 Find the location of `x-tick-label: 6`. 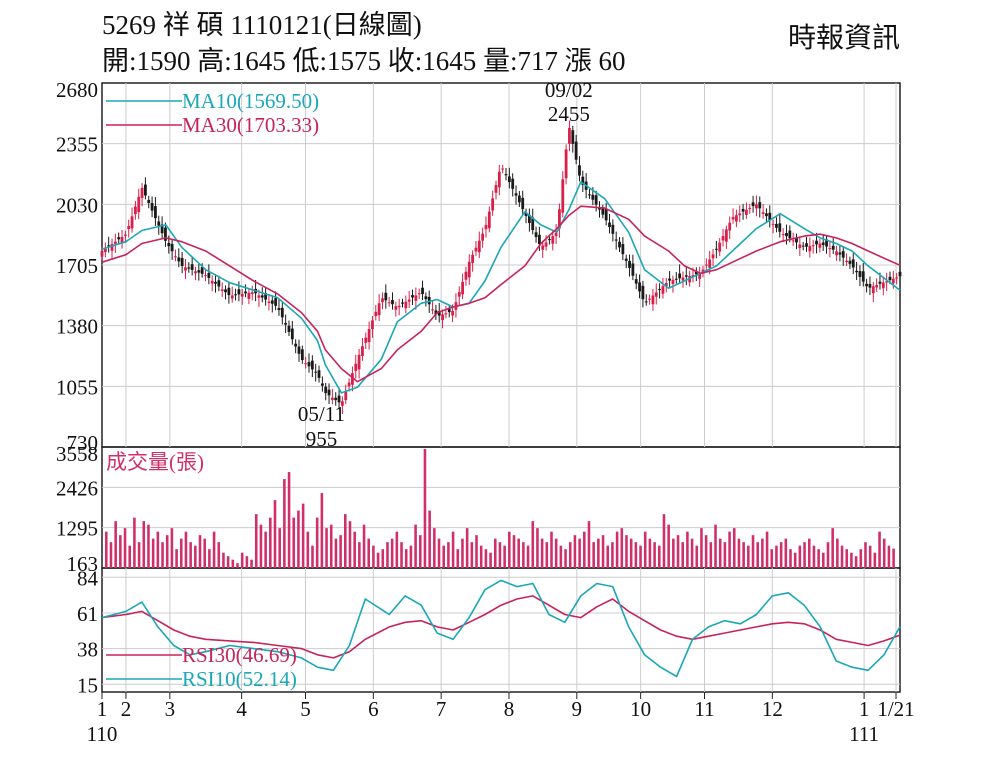

x-tick-label: 6 is located at coordinates (373, 709).